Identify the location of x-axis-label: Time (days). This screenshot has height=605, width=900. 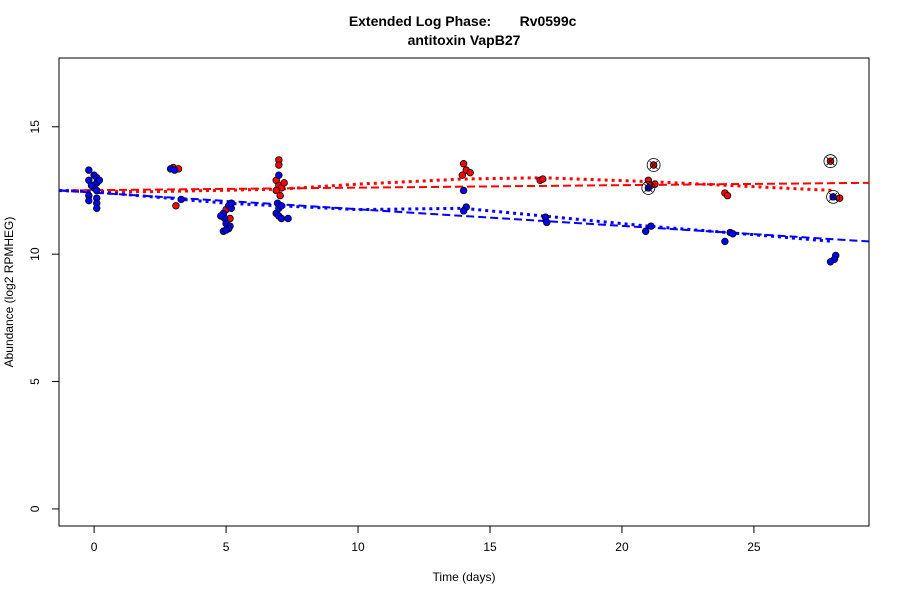
(464, 577).